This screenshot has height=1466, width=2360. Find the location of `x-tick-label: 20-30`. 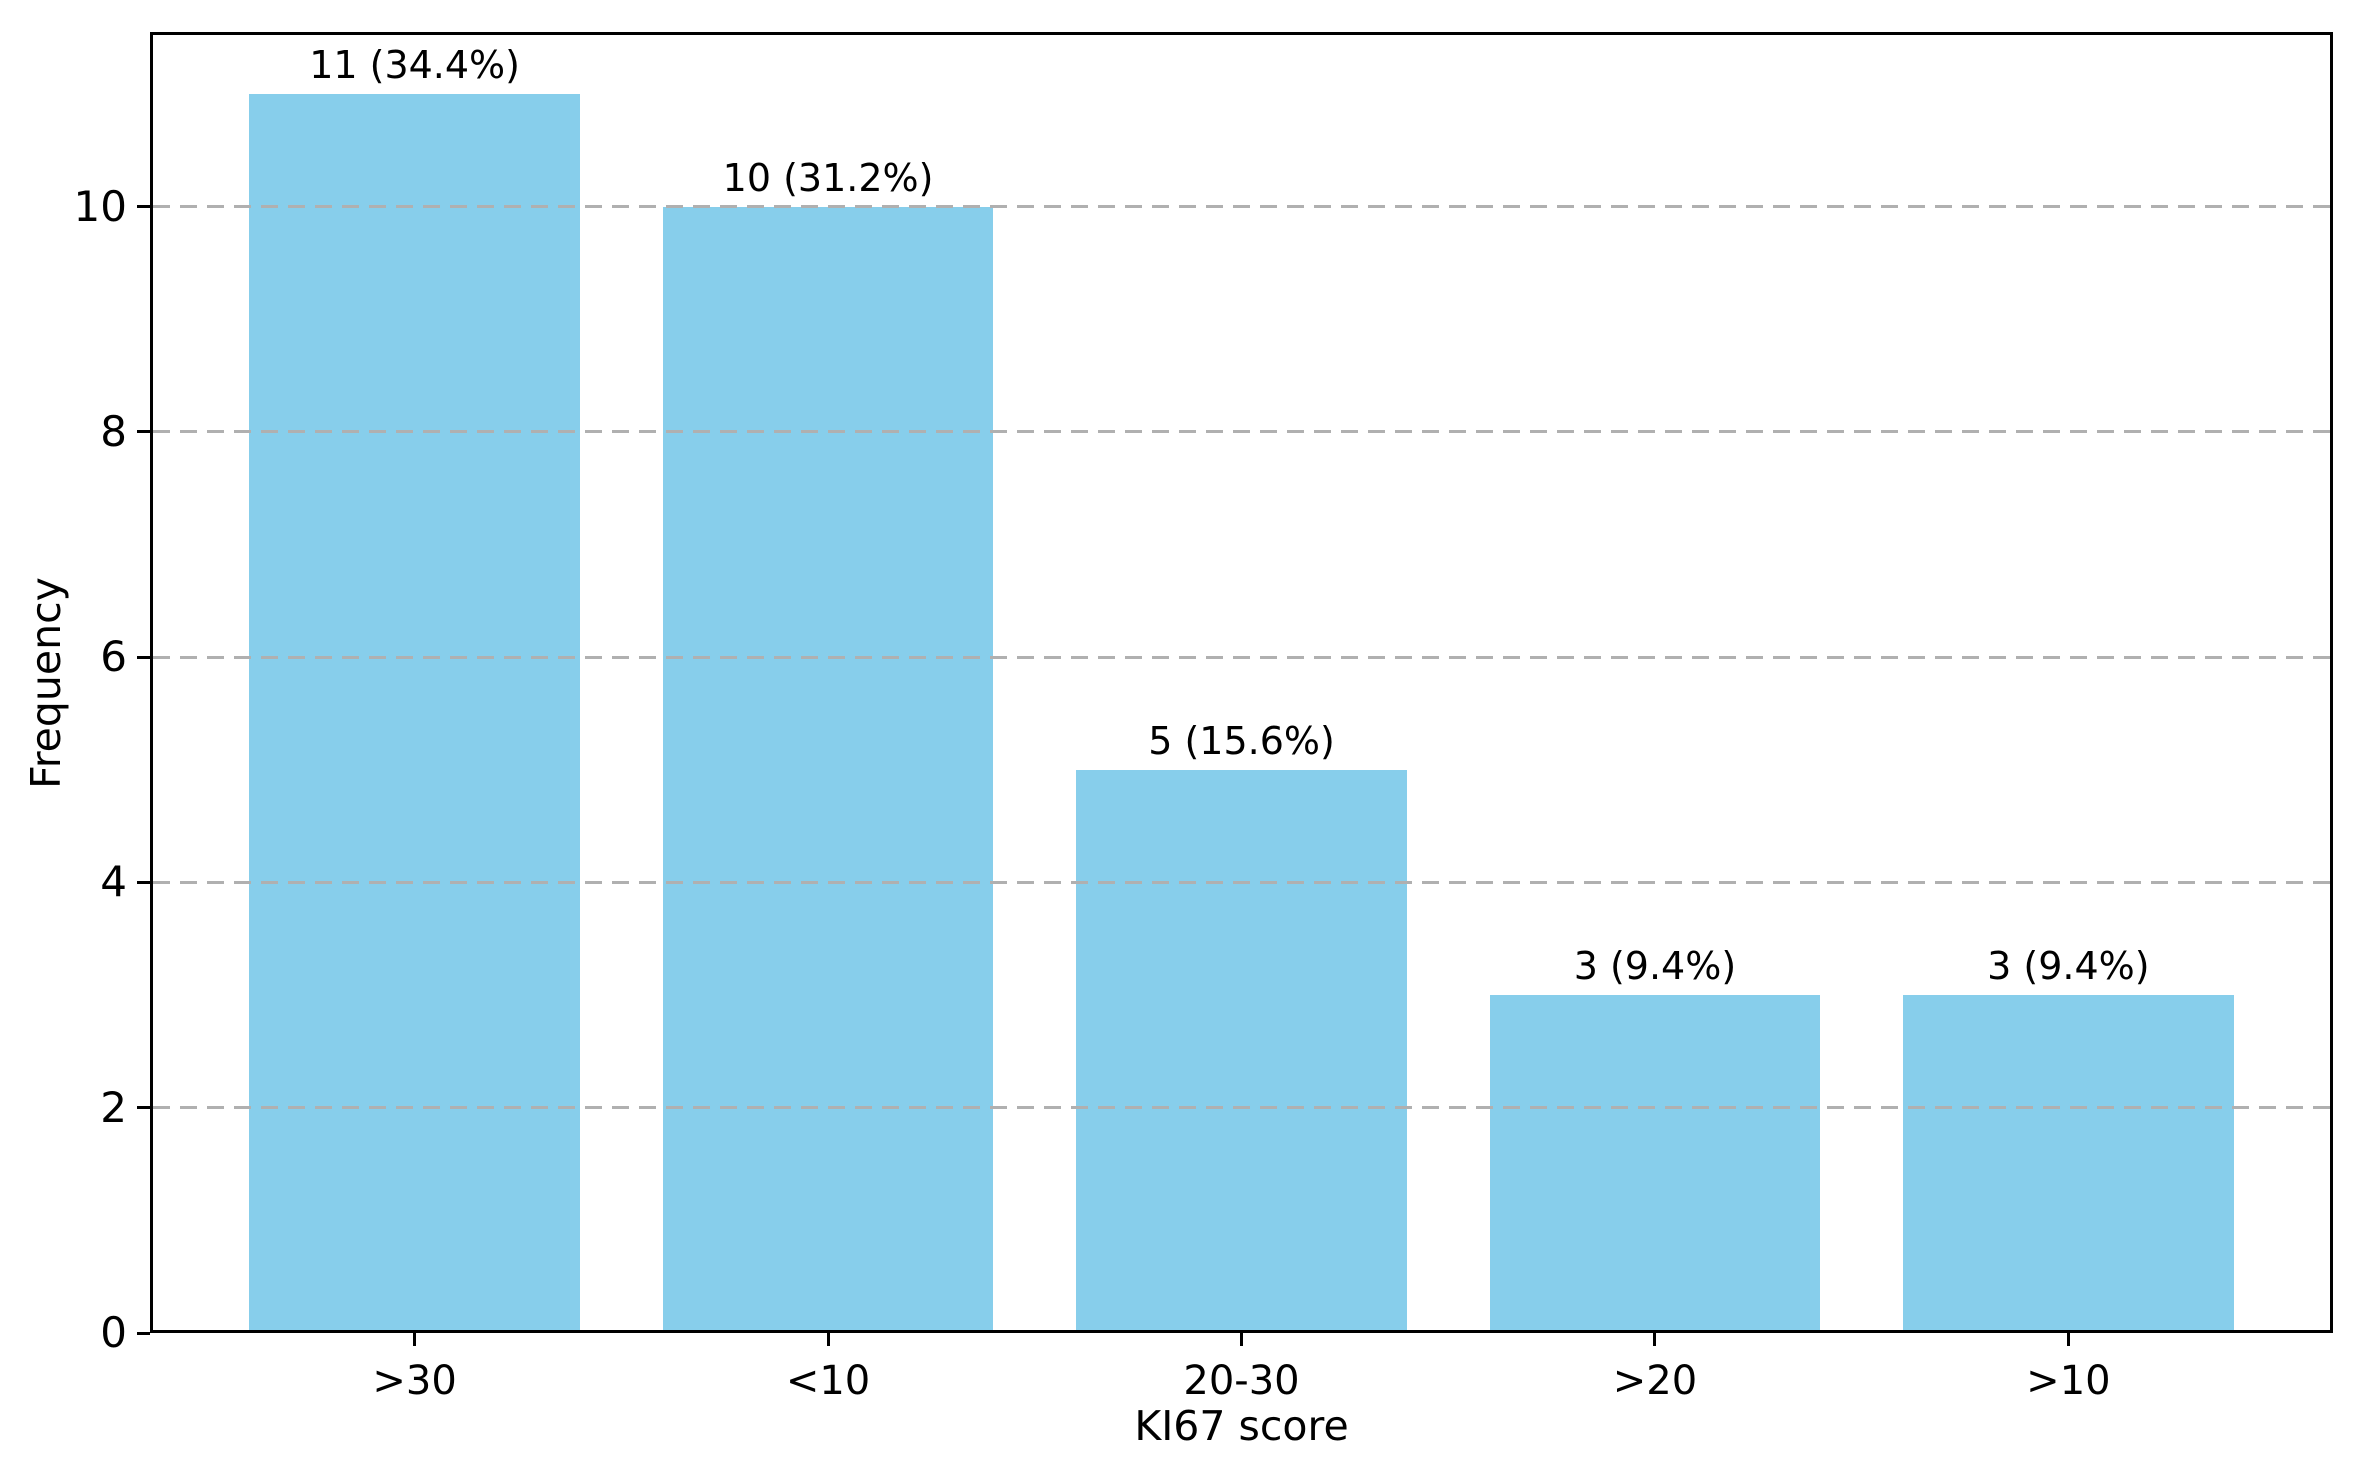

x-tick-label: 20-30 is located at coordinates (1241, 1381).